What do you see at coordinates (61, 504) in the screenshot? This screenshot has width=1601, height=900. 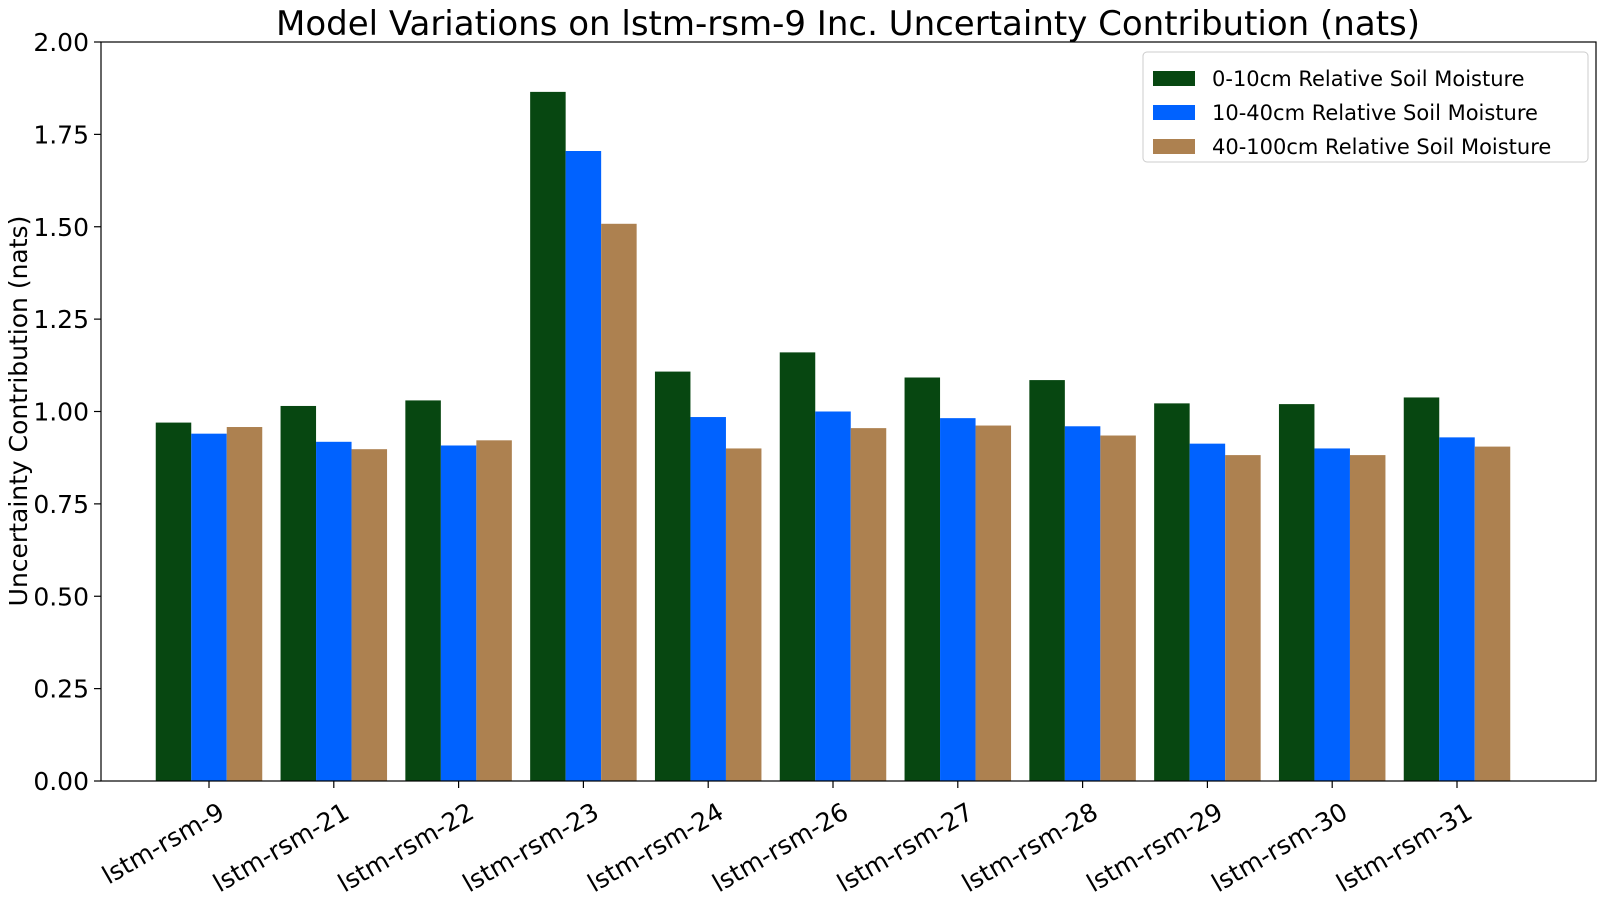 I see `y-tick-label: 0.75` at bounding box center [61, 504].